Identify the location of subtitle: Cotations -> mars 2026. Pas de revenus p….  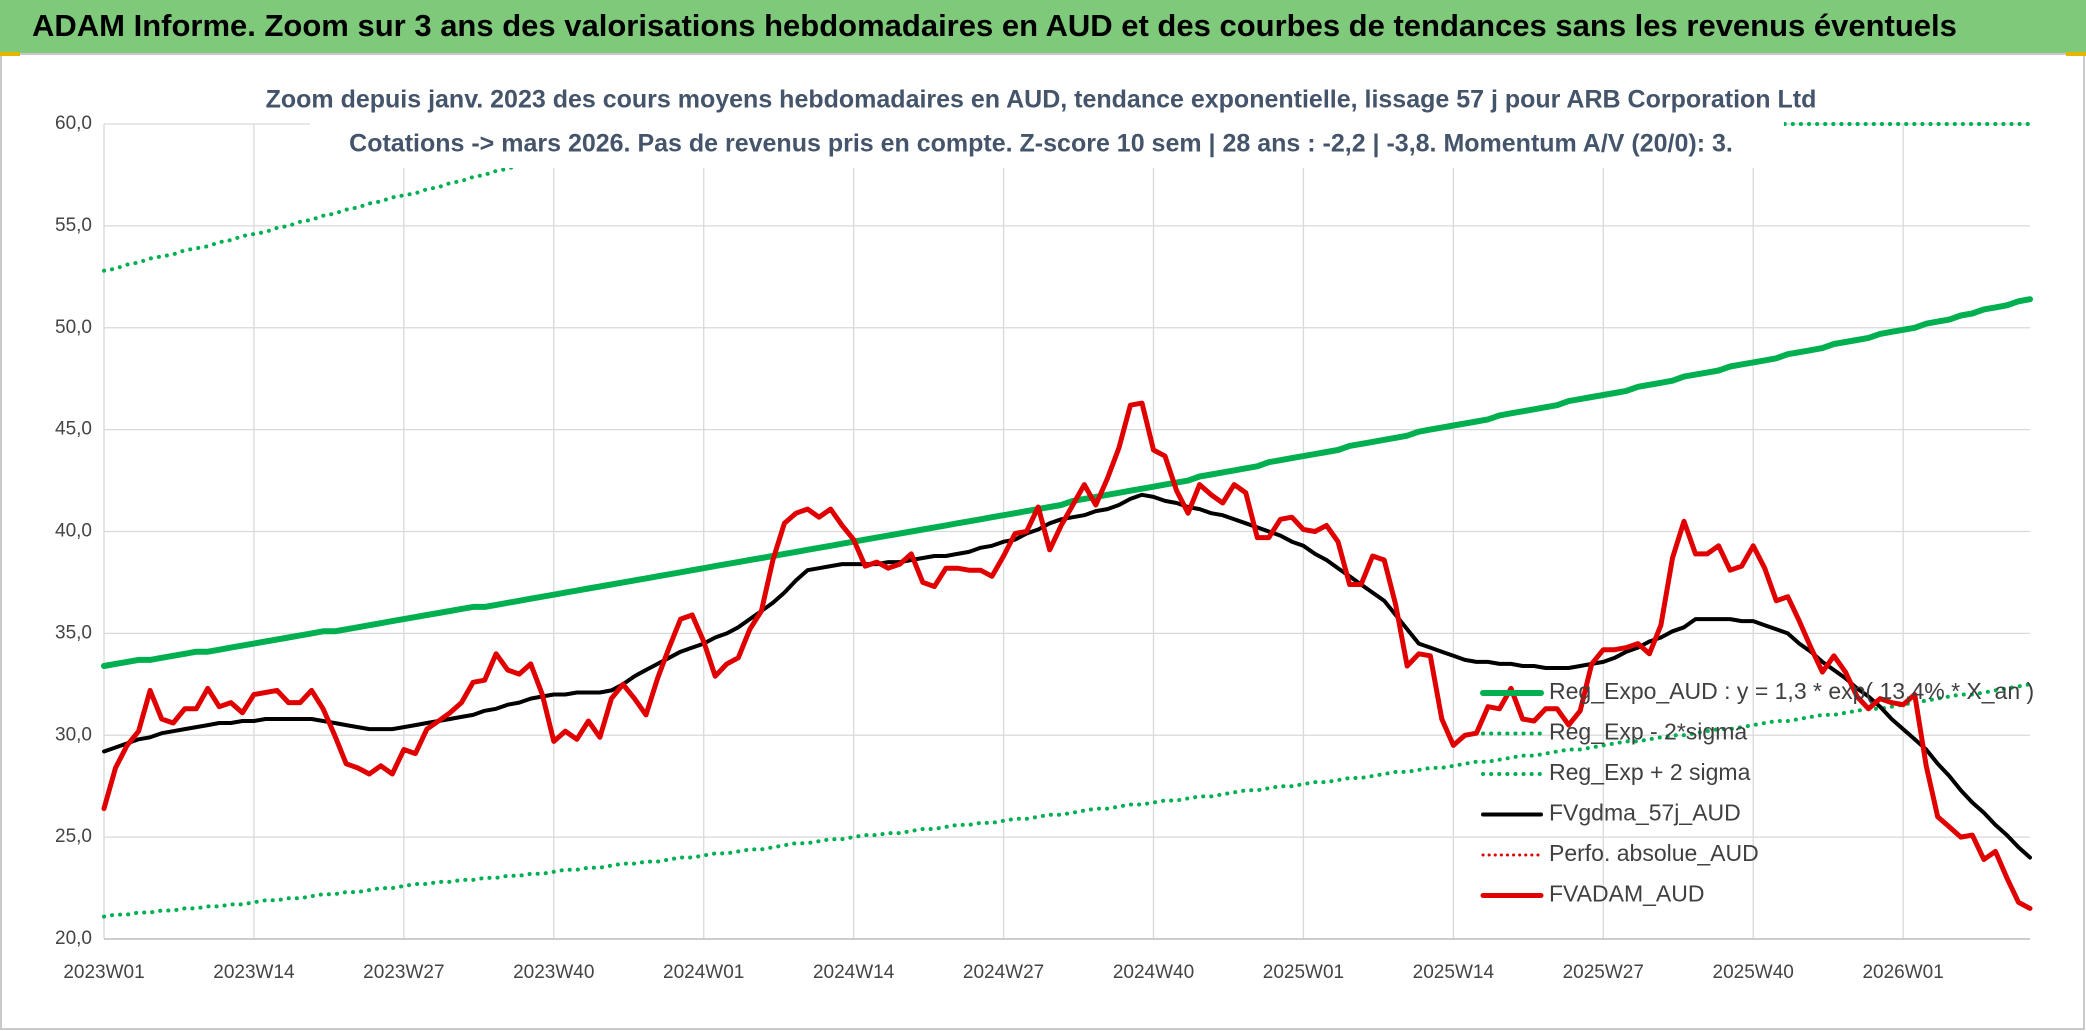
(1041, 144).